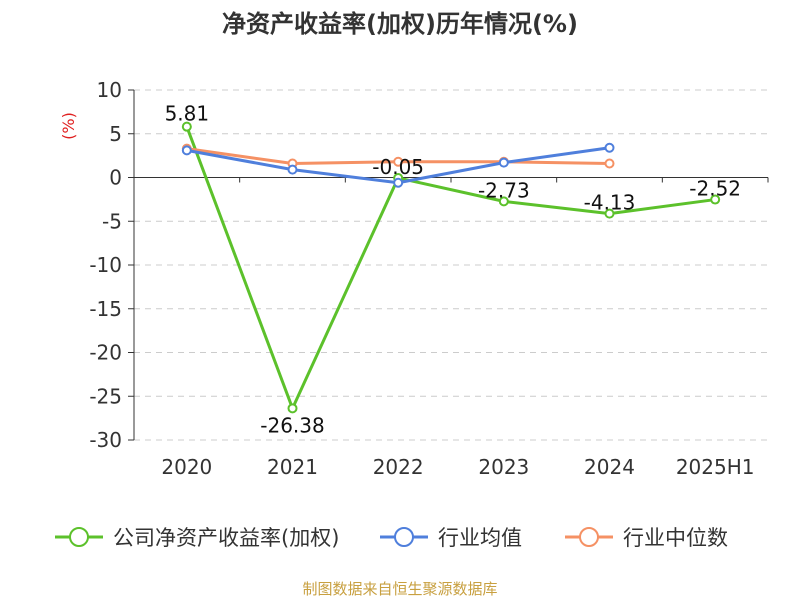 The height and width of the screenshot is (600, 800). What do you see at coordinates (292, 467) in the screenshot?
I see `x-tick-label: 2021` at bounding box center [292, 467].